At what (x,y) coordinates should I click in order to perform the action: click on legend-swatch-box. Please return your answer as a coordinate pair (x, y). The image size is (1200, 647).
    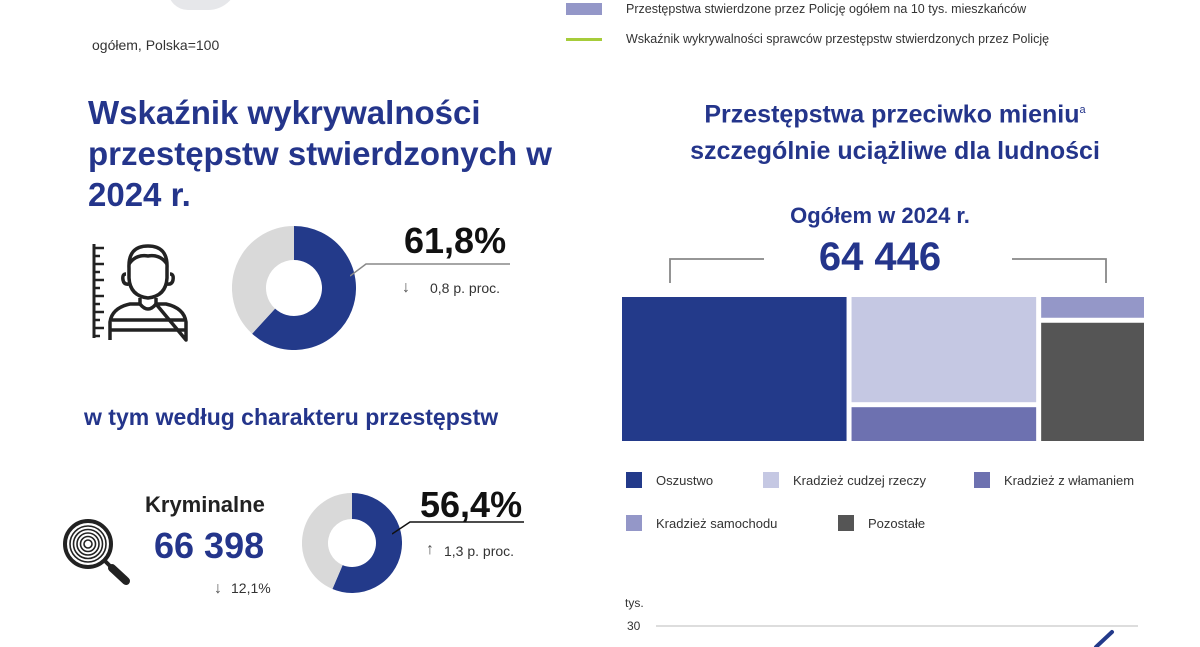
    Looking at the image, I should click on (584, 9).